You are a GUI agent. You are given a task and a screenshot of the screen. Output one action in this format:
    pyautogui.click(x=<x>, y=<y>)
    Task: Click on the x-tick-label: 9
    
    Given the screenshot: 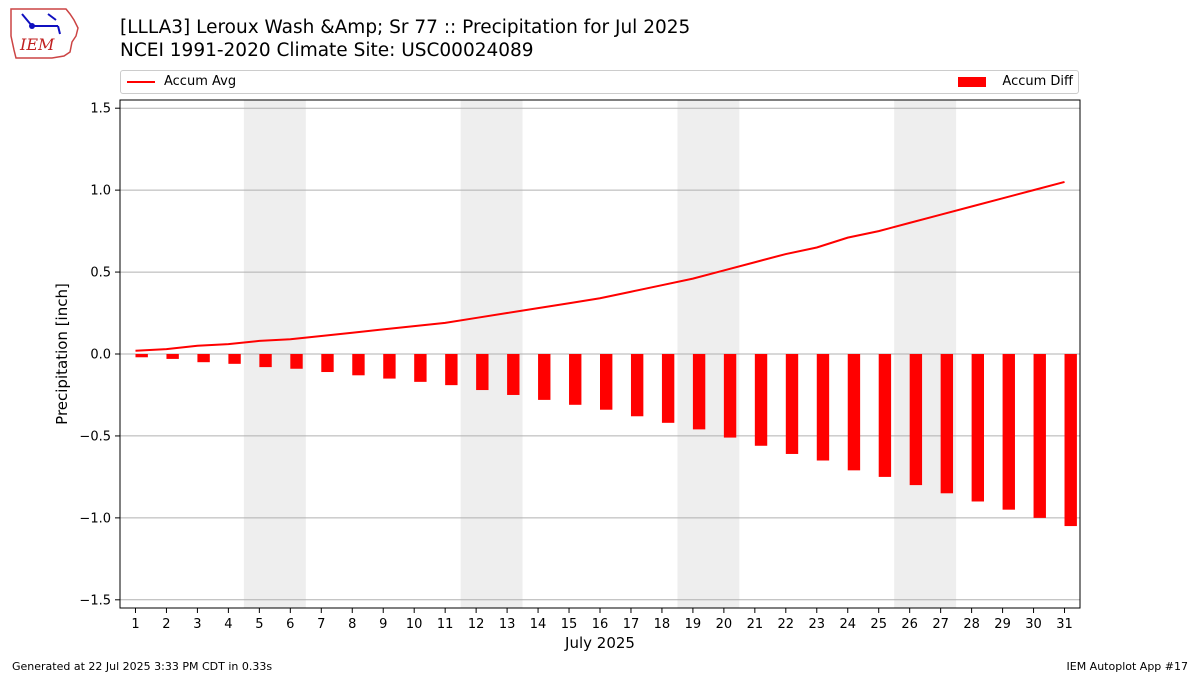 What is the action you would take?
    pyautogui.click(x=383, y=624)
    